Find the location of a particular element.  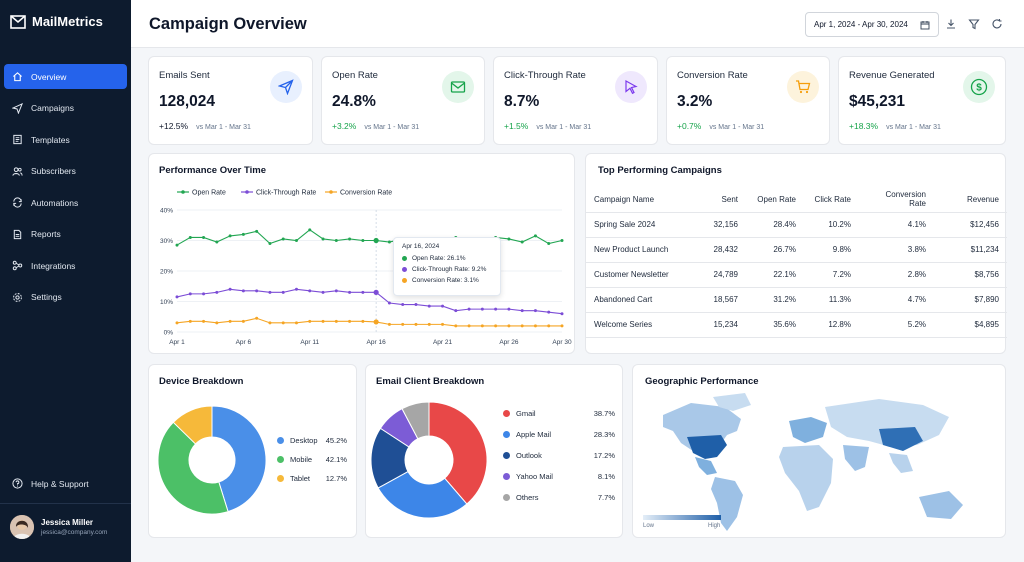

email-client-donut-chart is located at coordinates (429, 460).